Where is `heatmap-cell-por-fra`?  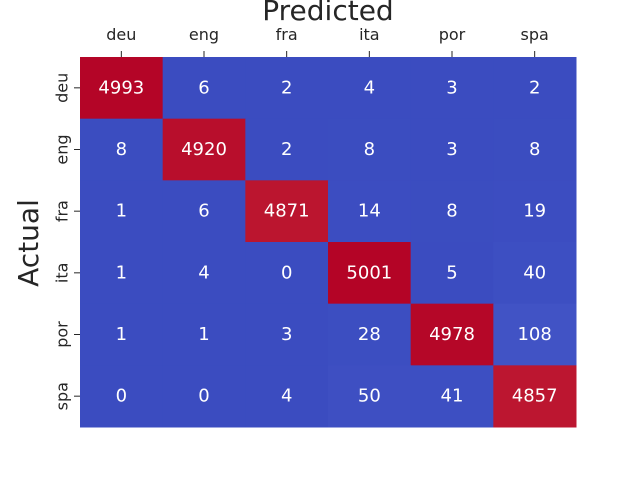 heatmap-cell-por-fra is located at coordinates (287, 334).